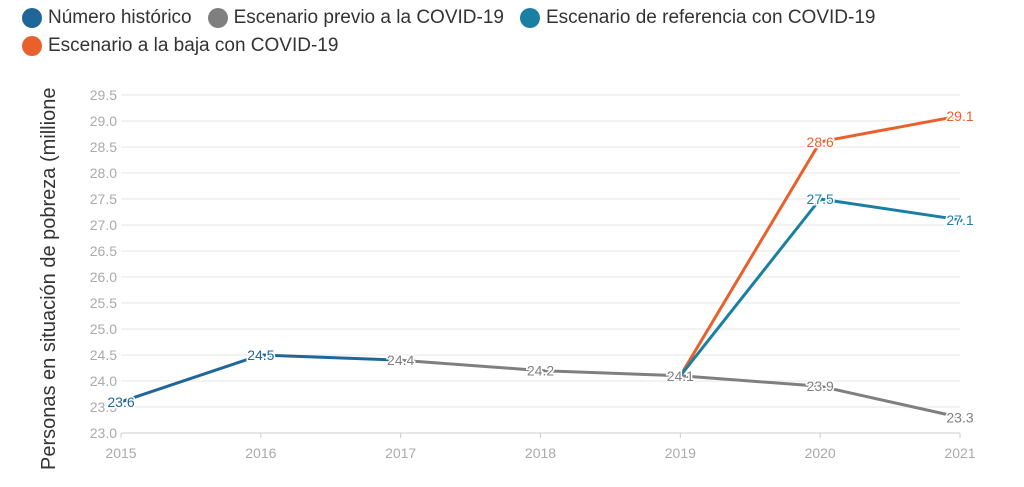 This screenshot has width=1024, height=487. I want to click on legend-label: Número histórico, so click(120, 17).